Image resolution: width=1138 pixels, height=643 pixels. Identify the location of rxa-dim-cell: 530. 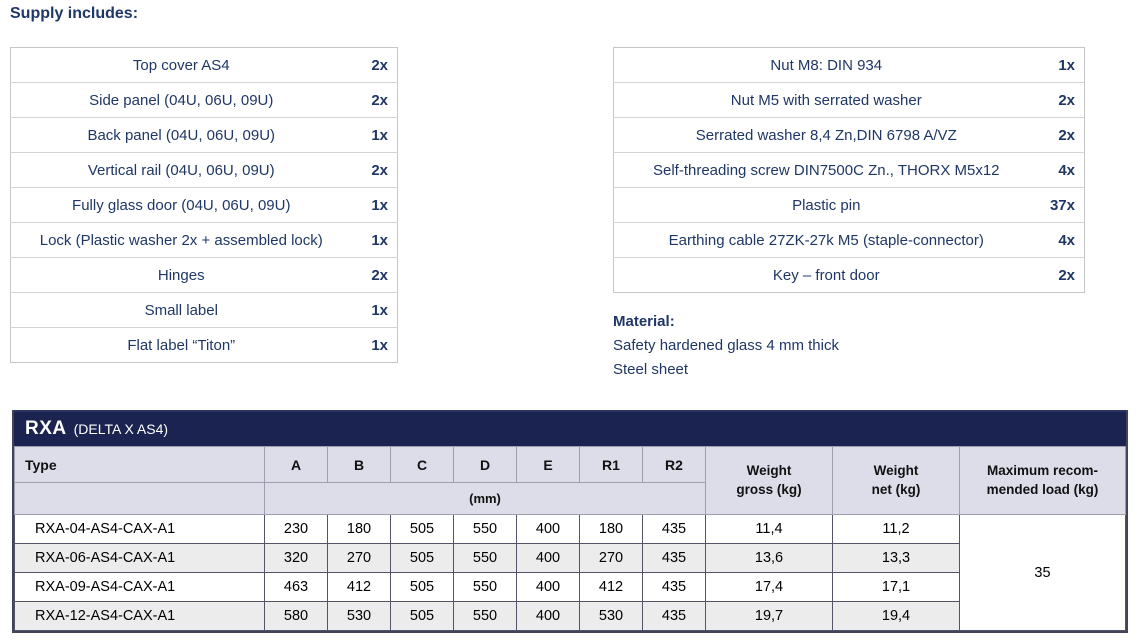
(359, 616).